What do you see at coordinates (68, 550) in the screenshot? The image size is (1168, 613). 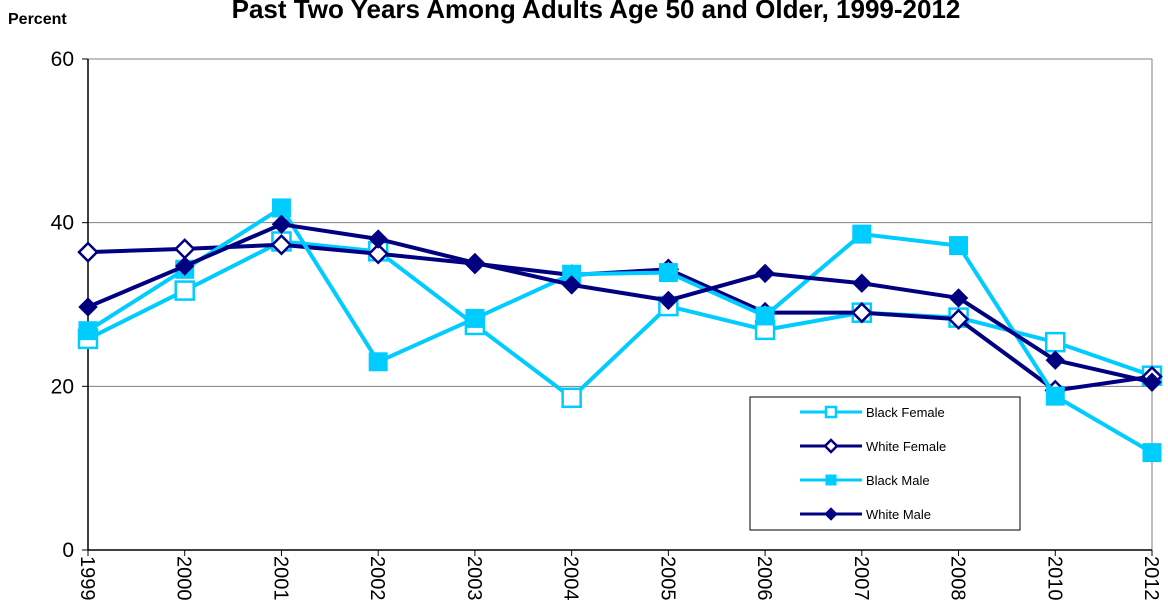 I see `y-tick-label: 0` at bounding box center [68, 550].